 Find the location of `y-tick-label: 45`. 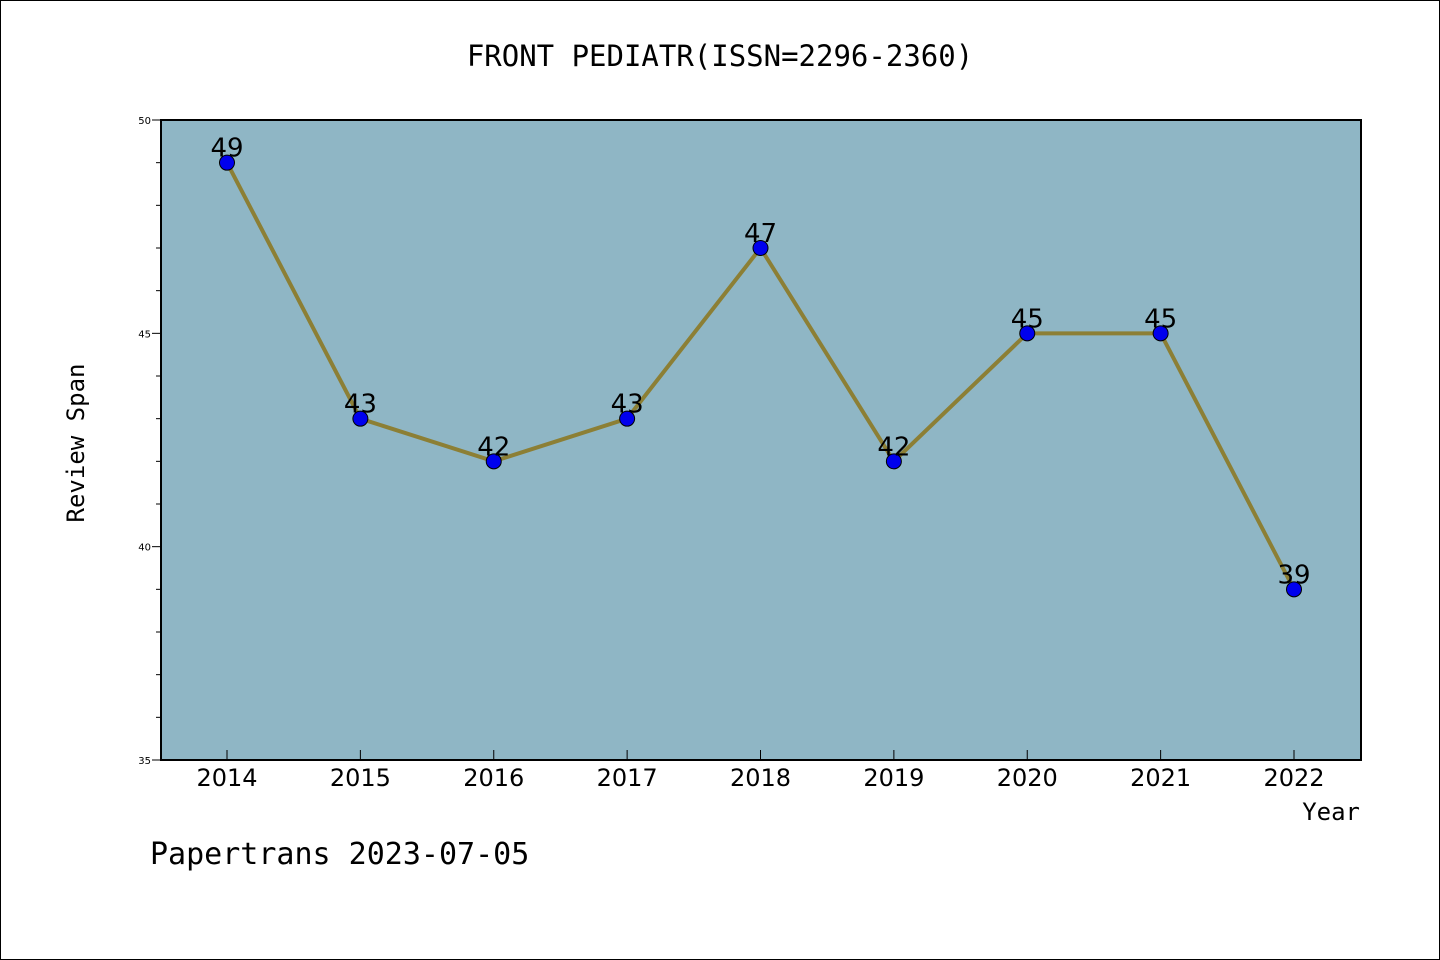

y-tick-label: 45 is located at coordinates (144, 334).